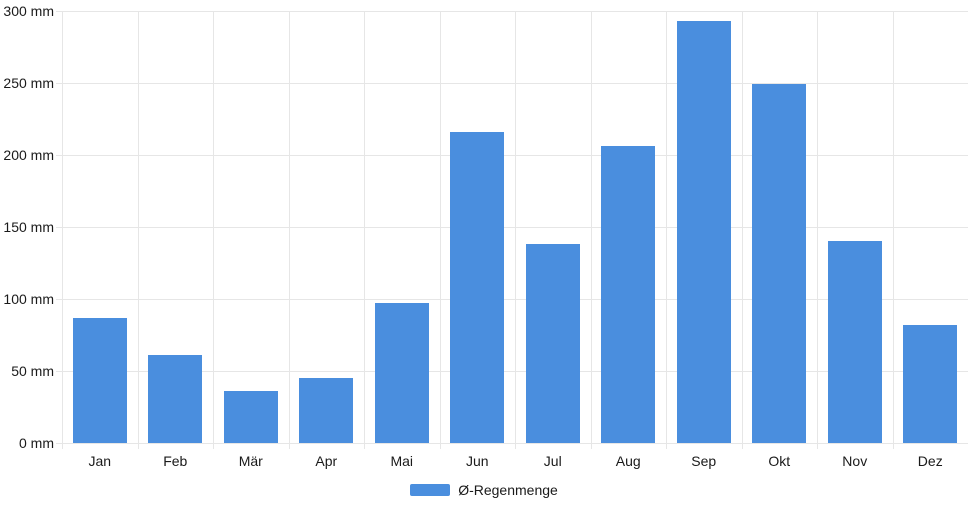 This screenshot has height=508, width=968. Describe the element at coordinates (28, 83) in the screenshot. I see `y-tick-label: 250 mm` at that location.